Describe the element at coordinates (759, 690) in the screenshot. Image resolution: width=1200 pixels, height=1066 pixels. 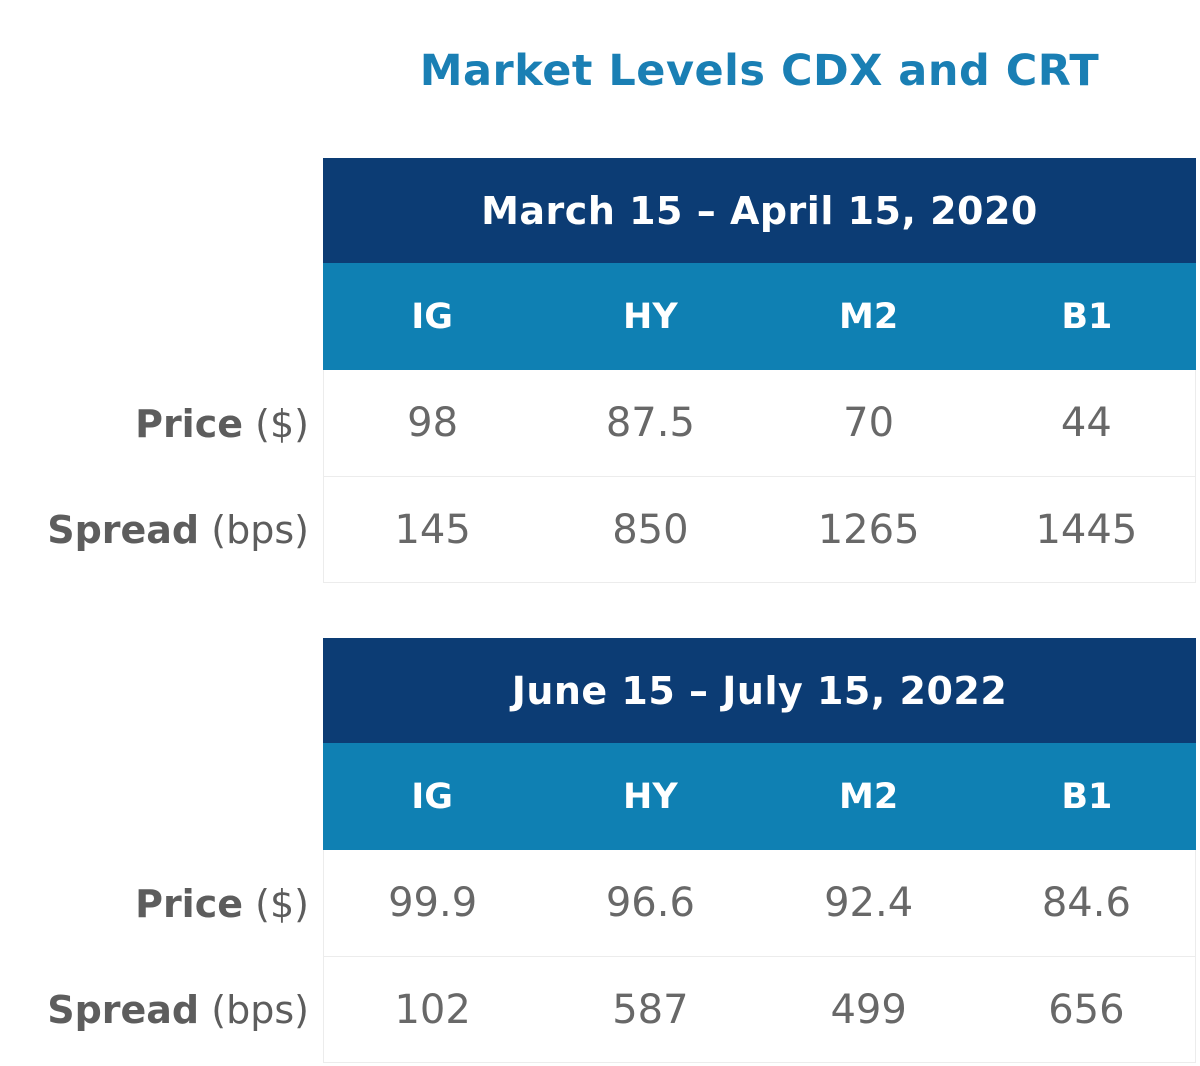
I see `period-header: June 15 – July 15, 2022` at that location.